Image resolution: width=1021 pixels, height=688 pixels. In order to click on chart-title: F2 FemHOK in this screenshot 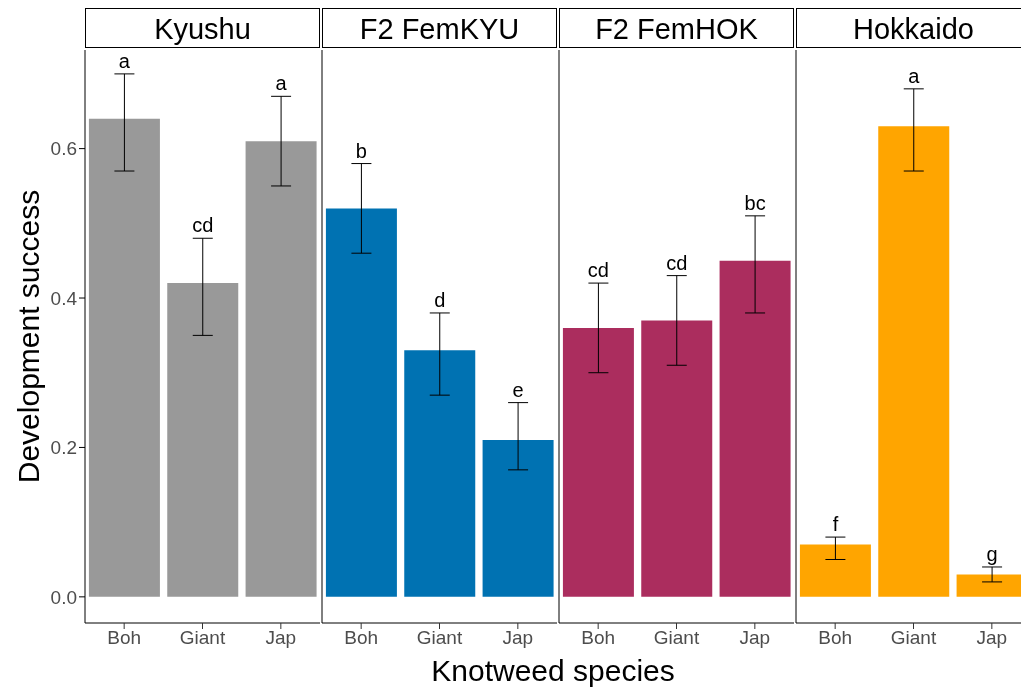, I will do `click(676, 28)`.